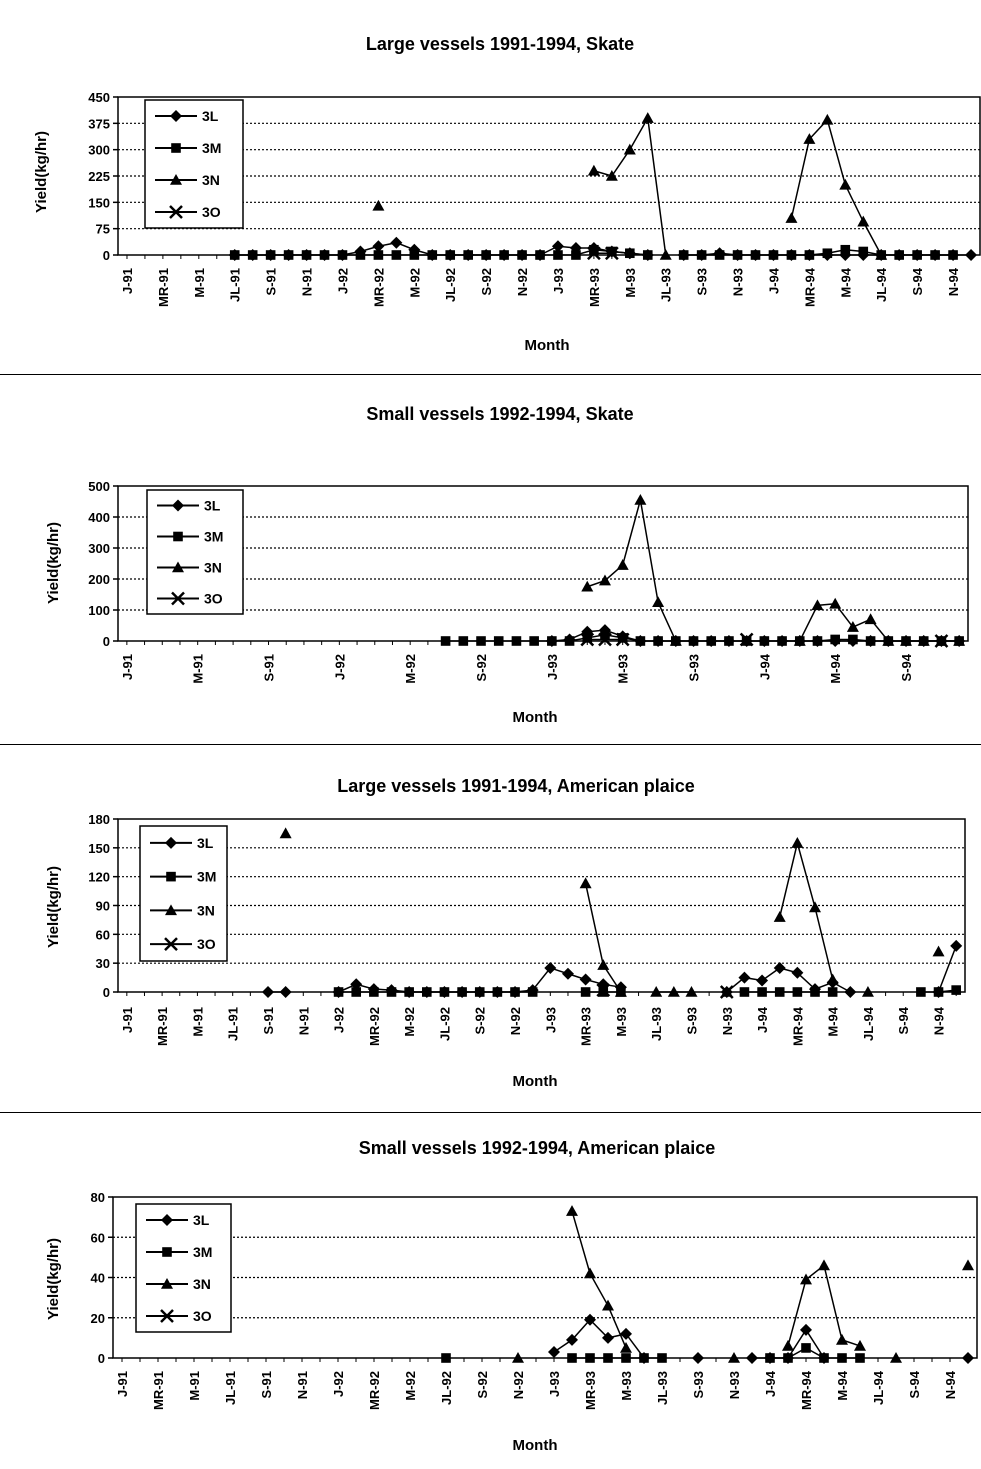  Describe the element at coordinates (558, 281) in the screenshot. I see `x-tick-label: J-93` at that location.